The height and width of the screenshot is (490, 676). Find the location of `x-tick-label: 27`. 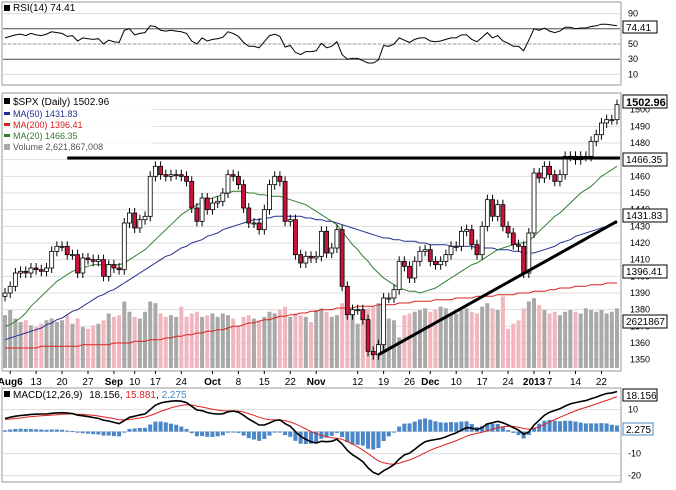

x-tick-label: 27 is located at coordinates (88, 382).